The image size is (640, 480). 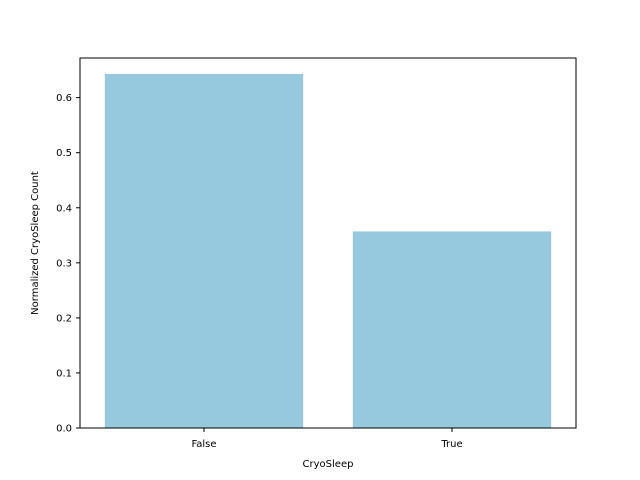 I want to click on x-tick-label: False, so click(x=203, y=444).